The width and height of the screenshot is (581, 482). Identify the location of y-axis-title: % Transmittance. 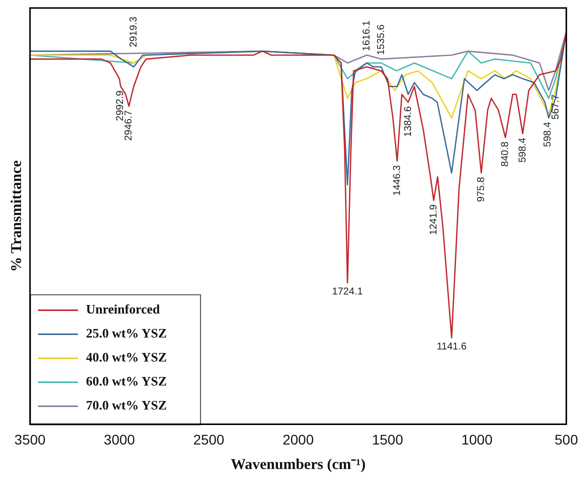
(16, 216).